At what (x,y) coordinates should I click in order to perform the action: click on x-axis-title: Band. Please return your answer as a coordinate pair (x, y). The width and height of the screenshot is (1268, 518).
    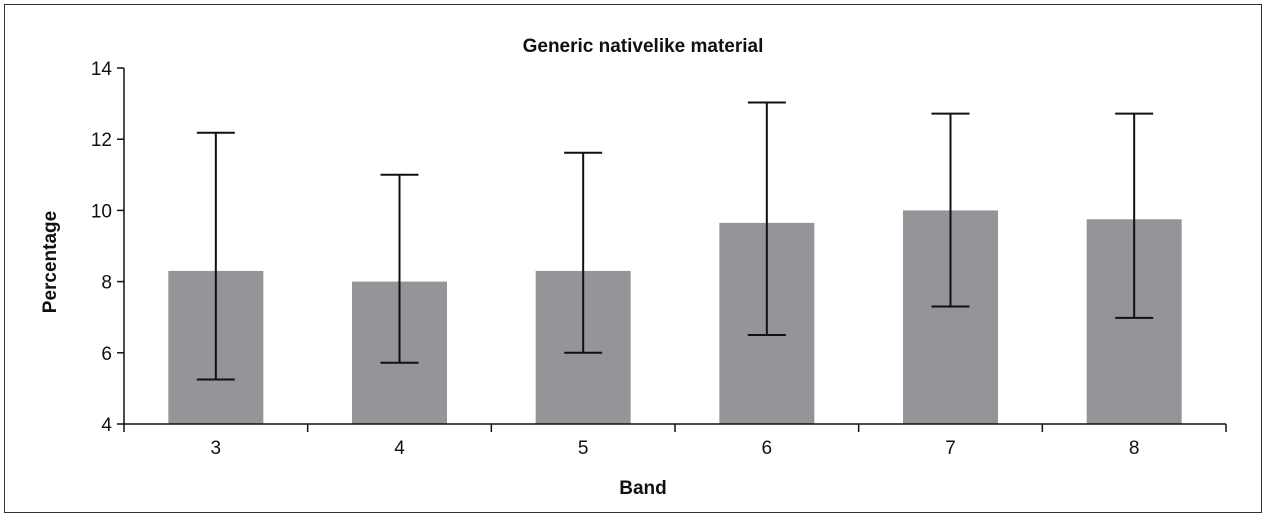
    Looking at the image, I should click on (643, 488).